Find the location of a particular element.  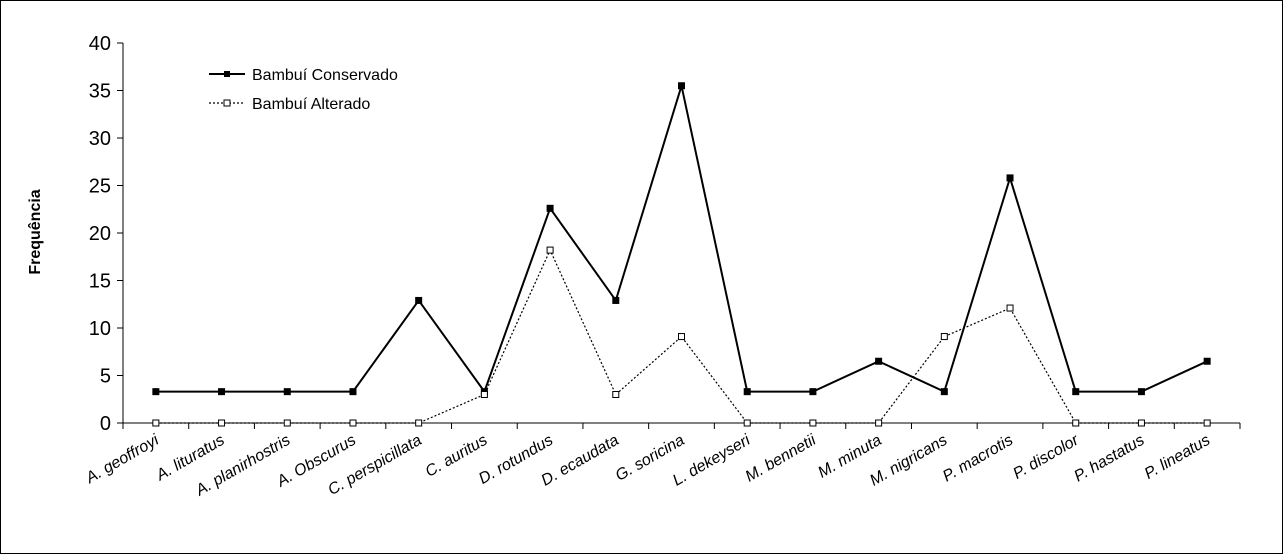

legend: Bambuí Conservado Bambuí Alterado is located at coordinates (319, 88).